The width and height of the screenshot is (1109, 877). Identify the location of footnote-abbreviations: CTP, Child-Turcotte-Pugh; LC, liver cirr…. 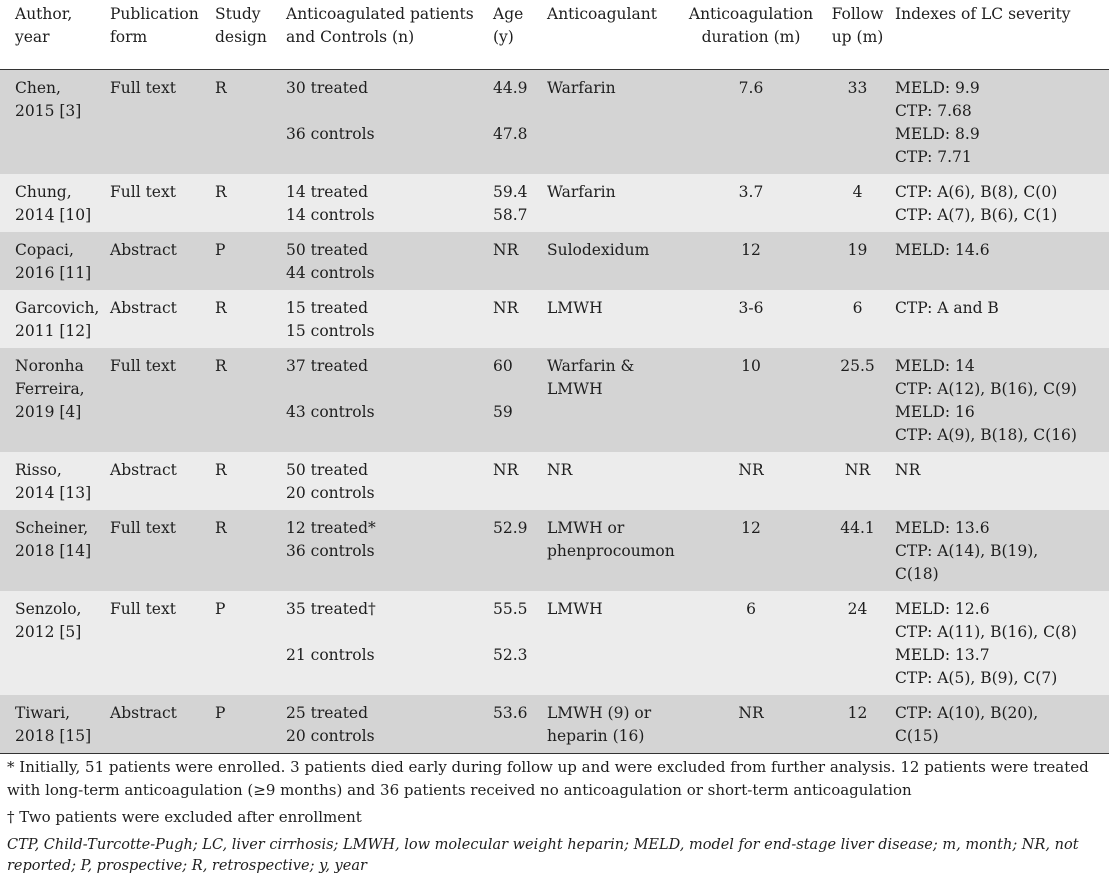
(543, 855).